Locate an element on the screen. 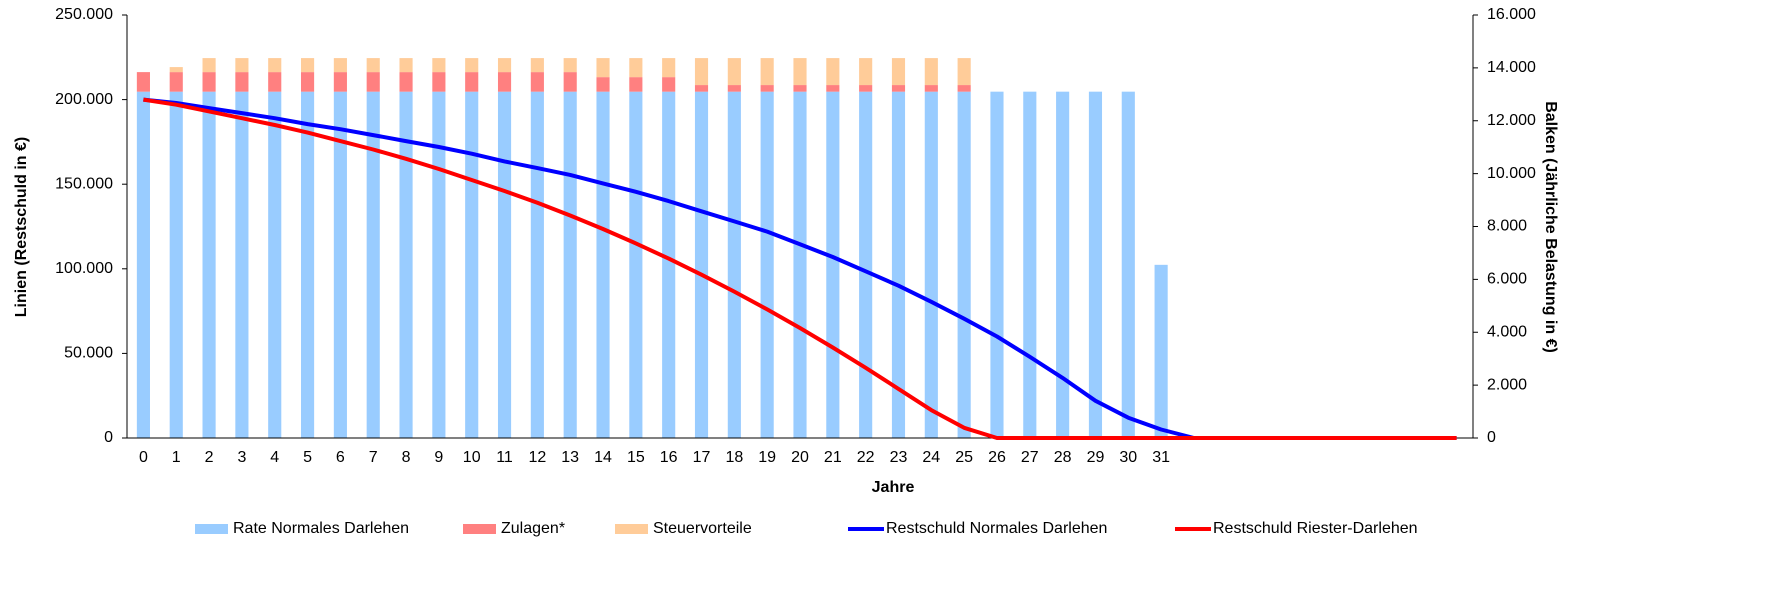 Image resolution: width=1767 pixels, height=608 pixels. y-tick-label: 100.000 is located at coordinates (84, 268).